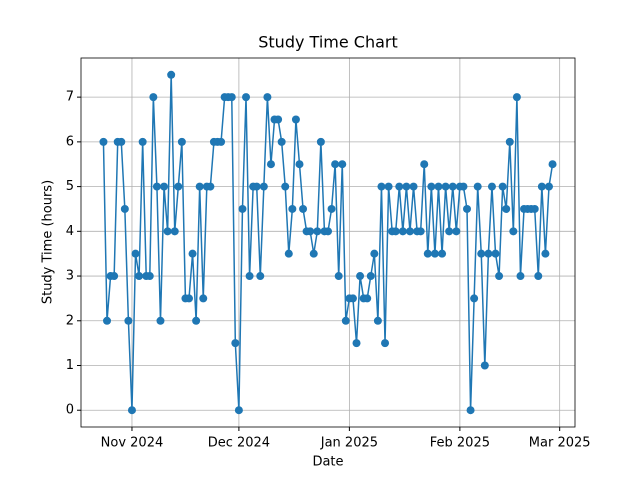 Image resolution: width=640 pixels, height=480 pixels. Describe the element at coordinates (70, 231) in the screenshot. I see `y-tick-label: 4` at that location.